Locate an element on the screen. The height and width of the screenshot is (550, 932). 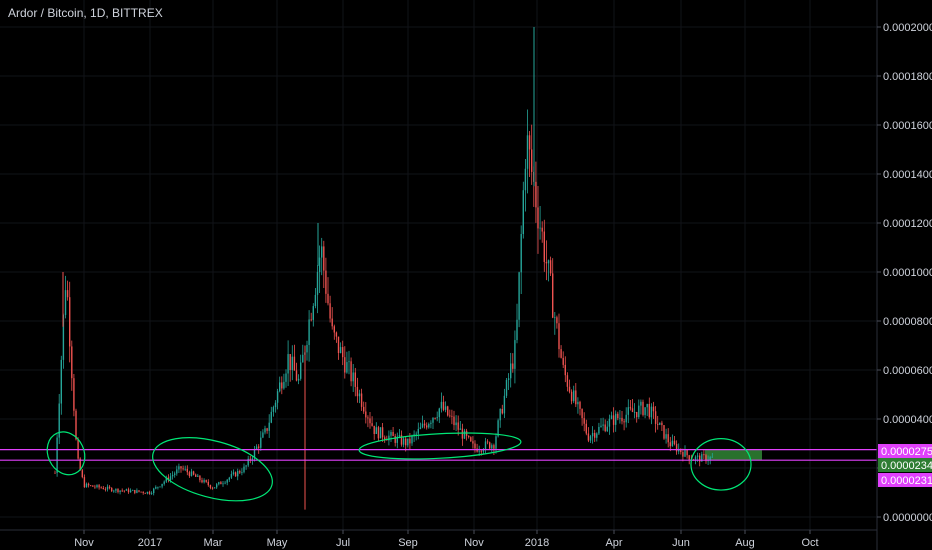
x-tick-label: Jun is located at coordinates (681, 543).